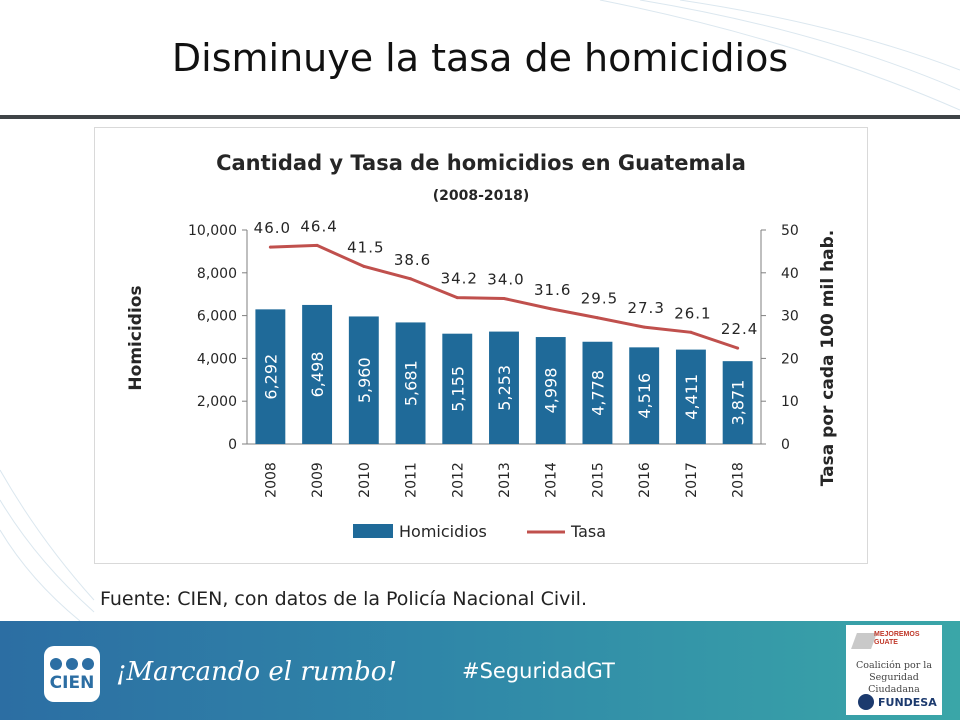 This screenshot has height=720, width=960. What do you see at coordinates (217, 317) in the screenshot?
I see `y-tick-label: 6,000` at bounding box center [217, 317].